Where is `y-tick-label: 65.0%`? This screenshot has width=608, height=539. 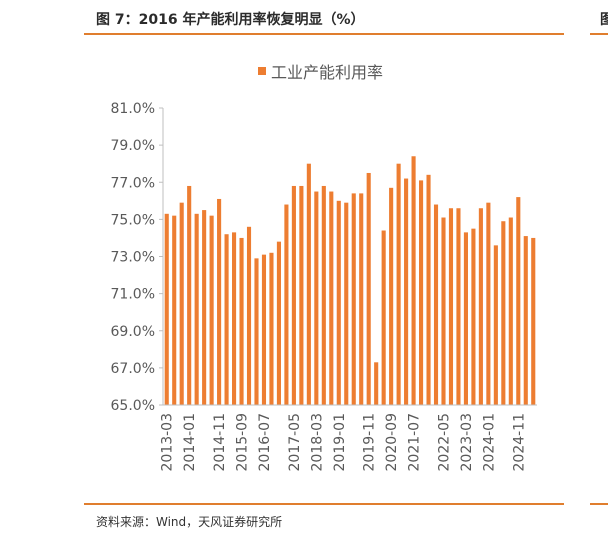 y-tick-label: 65.0% is located at coordinates (133, 406).